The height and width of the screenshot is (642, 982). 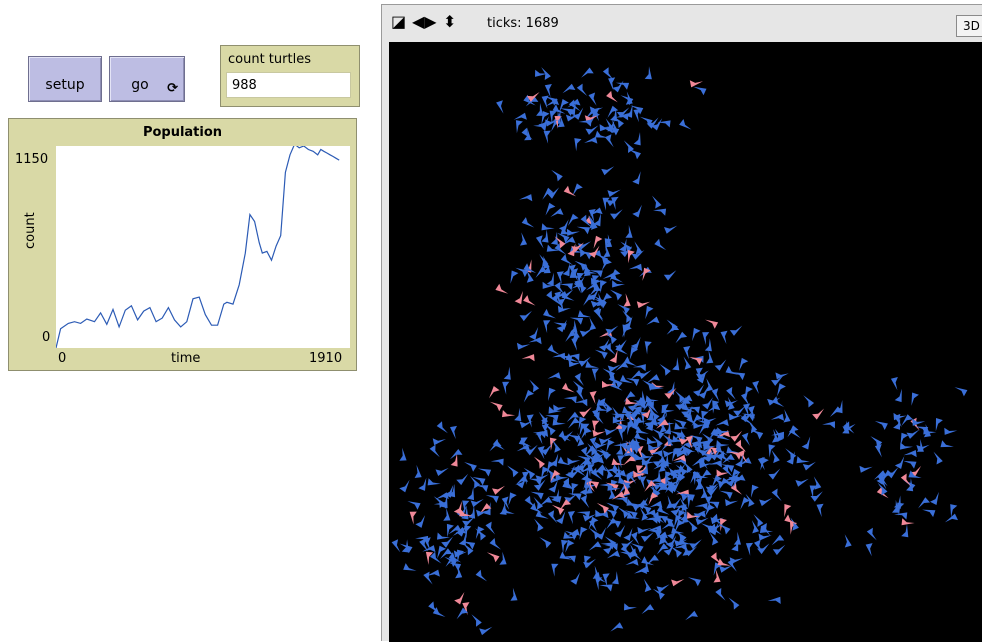 What do you see at coordinates (32, 159) in the screenshot?
I see `plot-y-max: 1150` at bounding box center [32, 159].